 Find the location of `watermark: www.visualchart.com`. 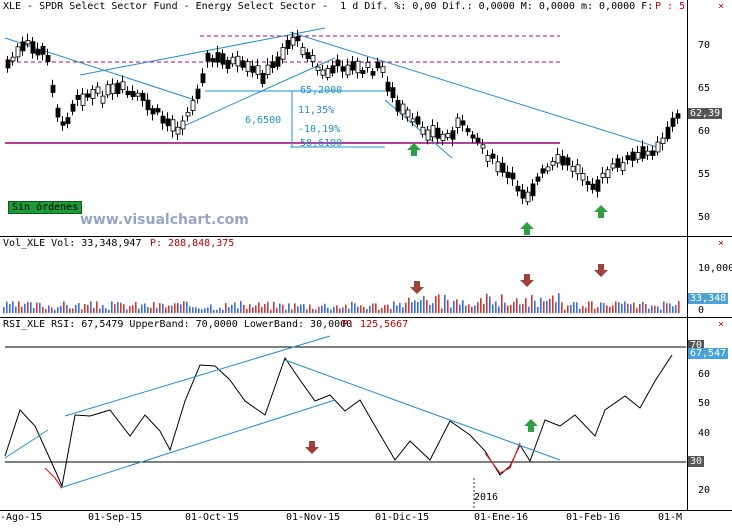

watermark: www.visualchart.com is located at coordinates (164, 220).